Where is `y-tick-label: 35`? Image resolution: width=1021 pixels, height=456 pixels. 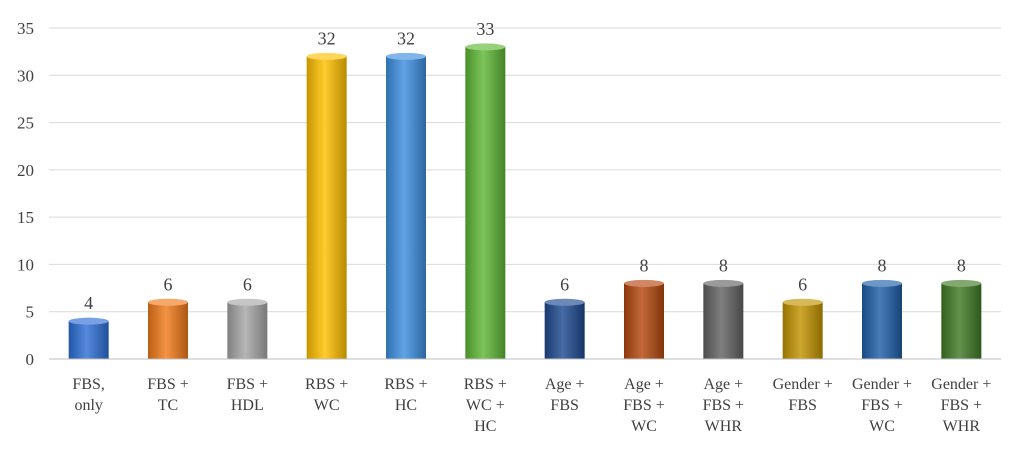 y-tick-label: 35 is located at coordinates (25, 28).